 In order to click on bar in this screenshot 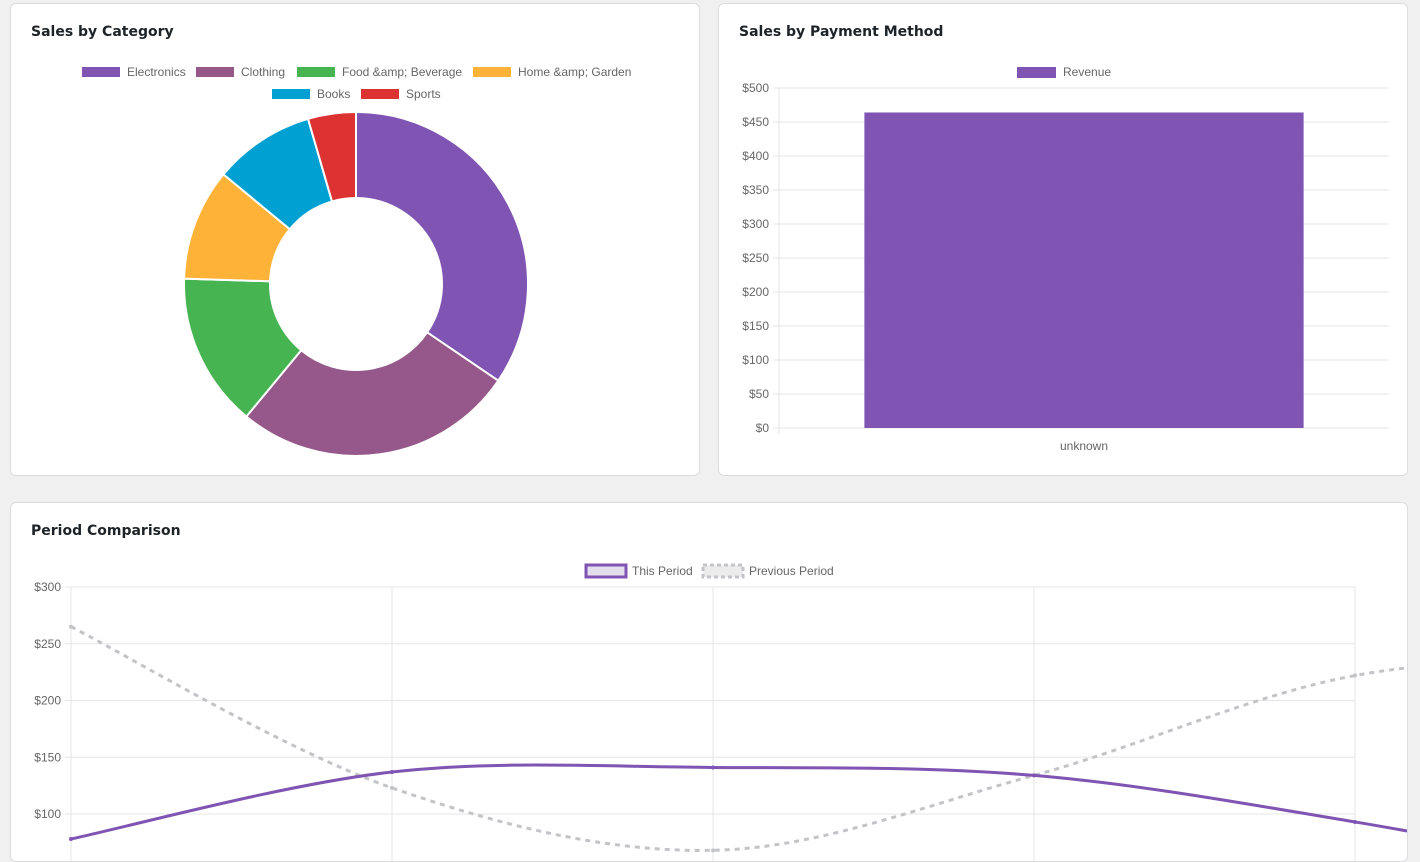, I will do `click(1084, 270)`.